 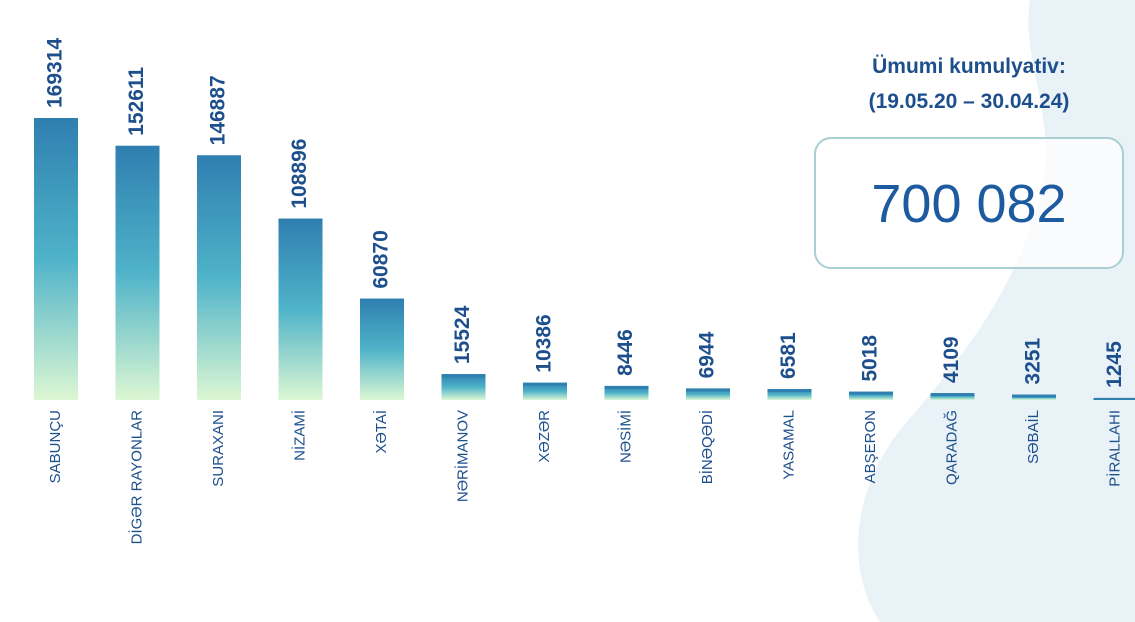 I want to click on category-label: SABUNÇU, so click(x=55, y=446).